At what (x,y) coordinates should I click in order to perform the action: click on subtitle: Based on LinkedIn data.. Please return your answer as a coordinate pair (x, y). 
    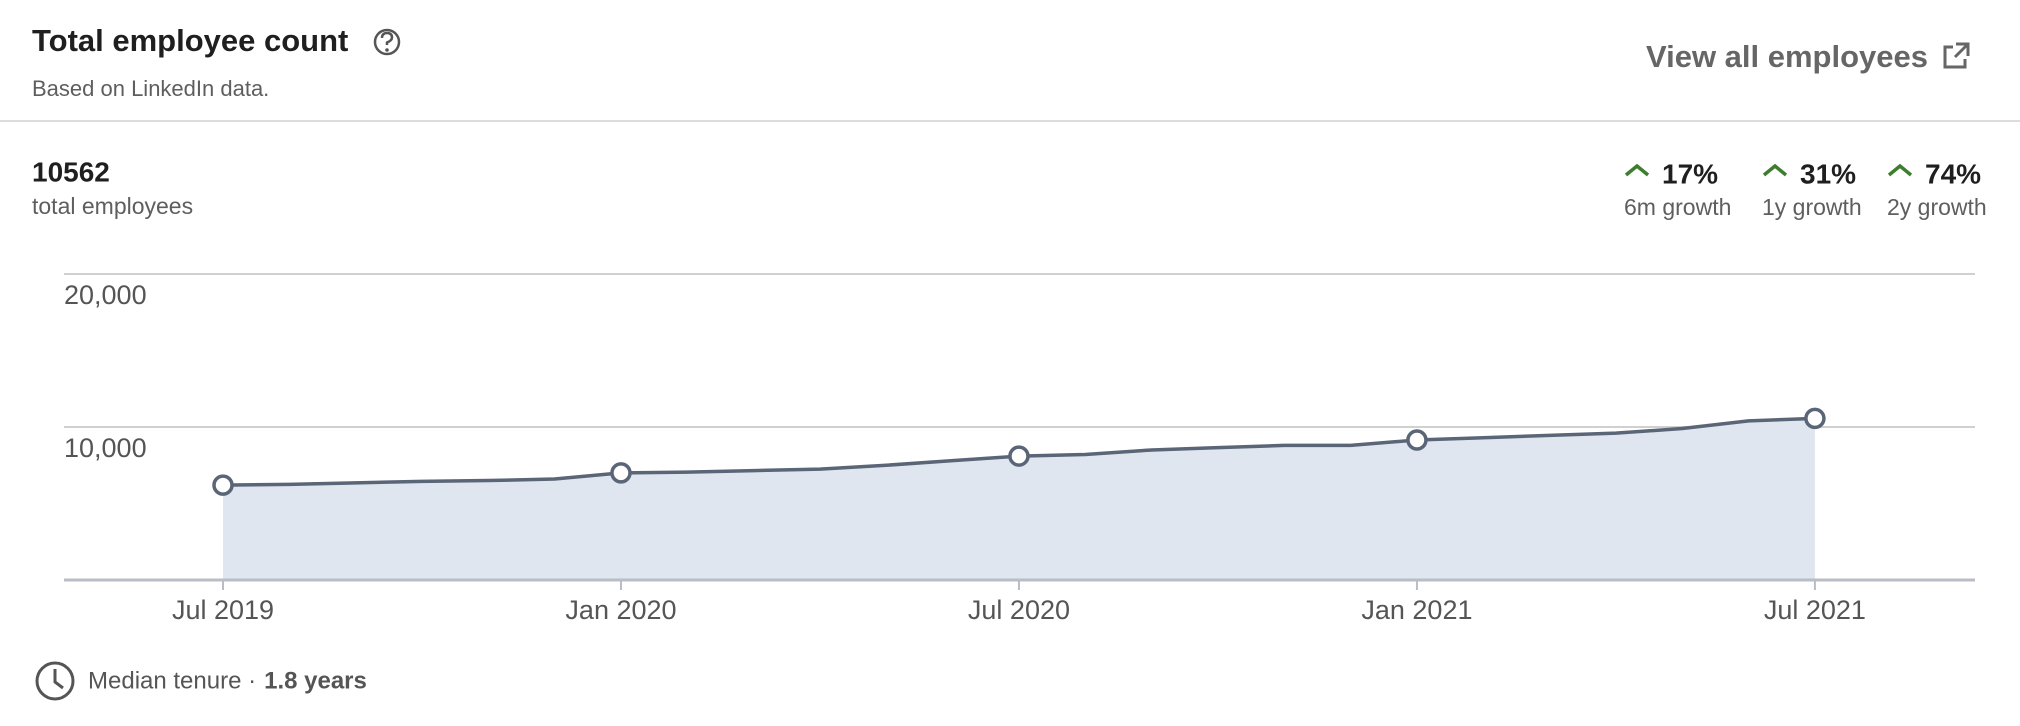
    Looking at the image, I should click on (150, 88).